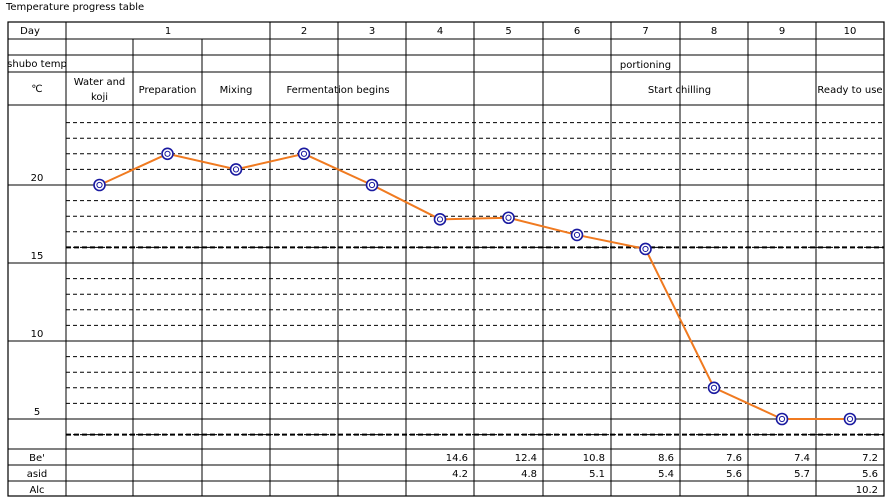 Image resolution: width=891 pixels, height=502 pixels. I want to click on be-value: 12.4, so click(526, 458).